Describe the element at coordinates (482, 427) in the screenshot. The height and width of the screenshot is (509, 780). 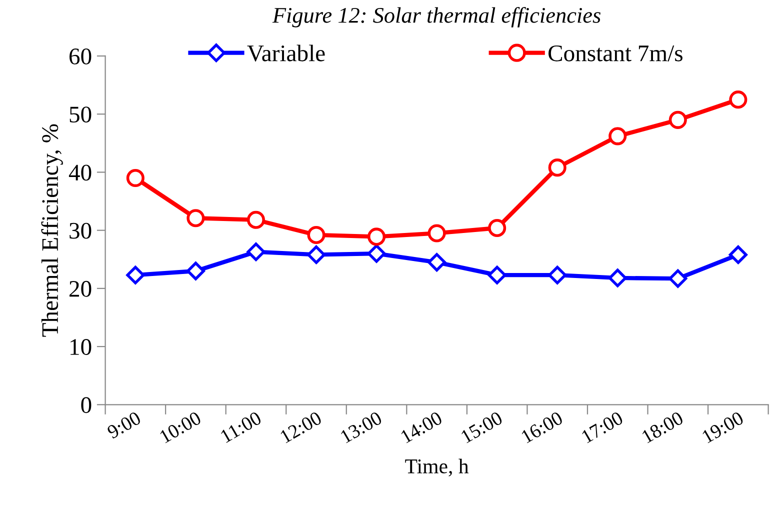
I see `x-tick-label: 15:00` at that location.